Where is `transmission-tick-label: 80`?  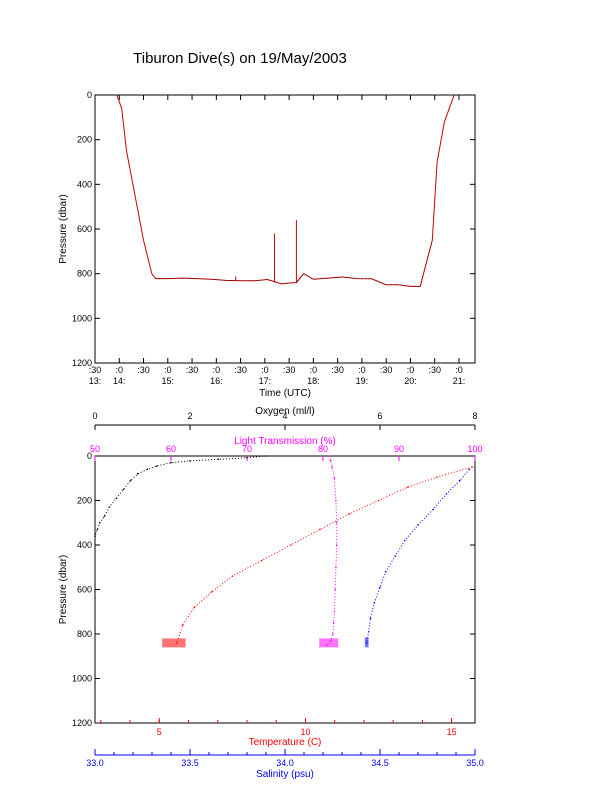 transmission-tick-label: 80 is located at coordinates (323, 449).